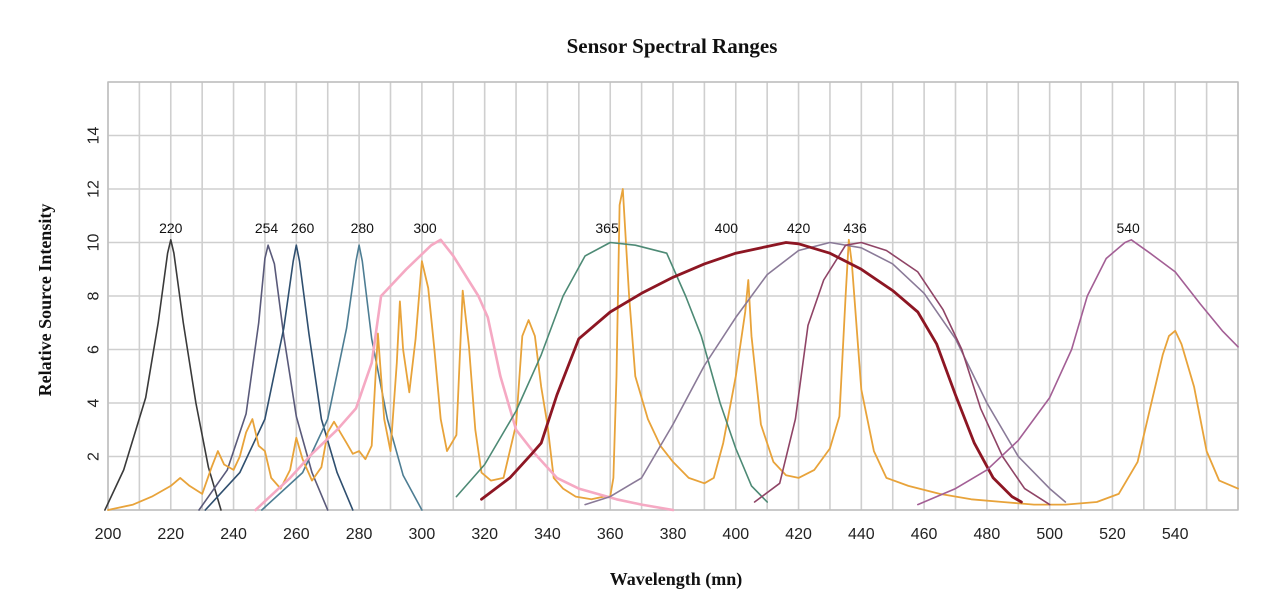 The width and height of the screenshot is (1281, 613). I want to click on chart-title: Sensor Spectral Ranges, so click(672, 46).